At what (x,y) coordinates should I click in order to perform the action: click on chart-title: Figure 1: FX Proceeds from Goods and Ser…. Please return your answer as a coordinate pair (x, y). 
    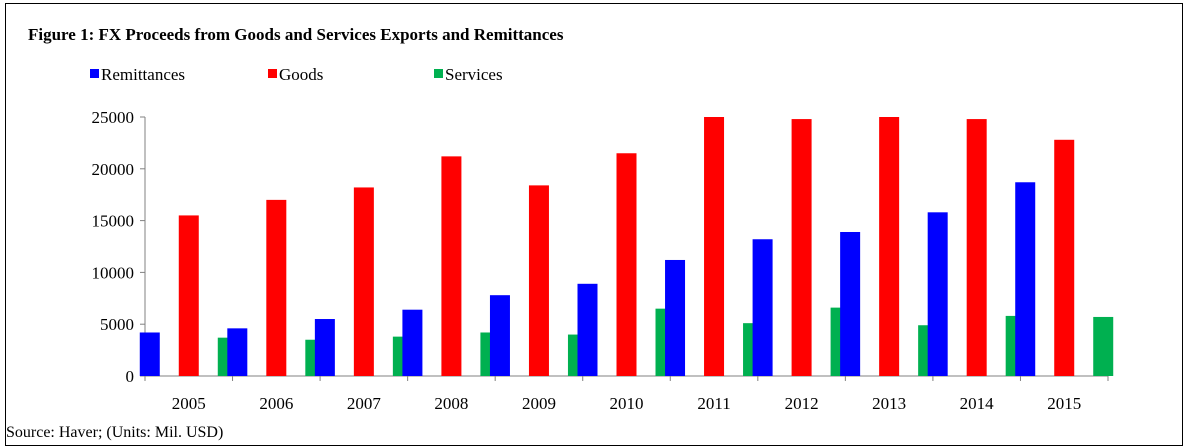
    Looking at the image, I should click on (296, 34).